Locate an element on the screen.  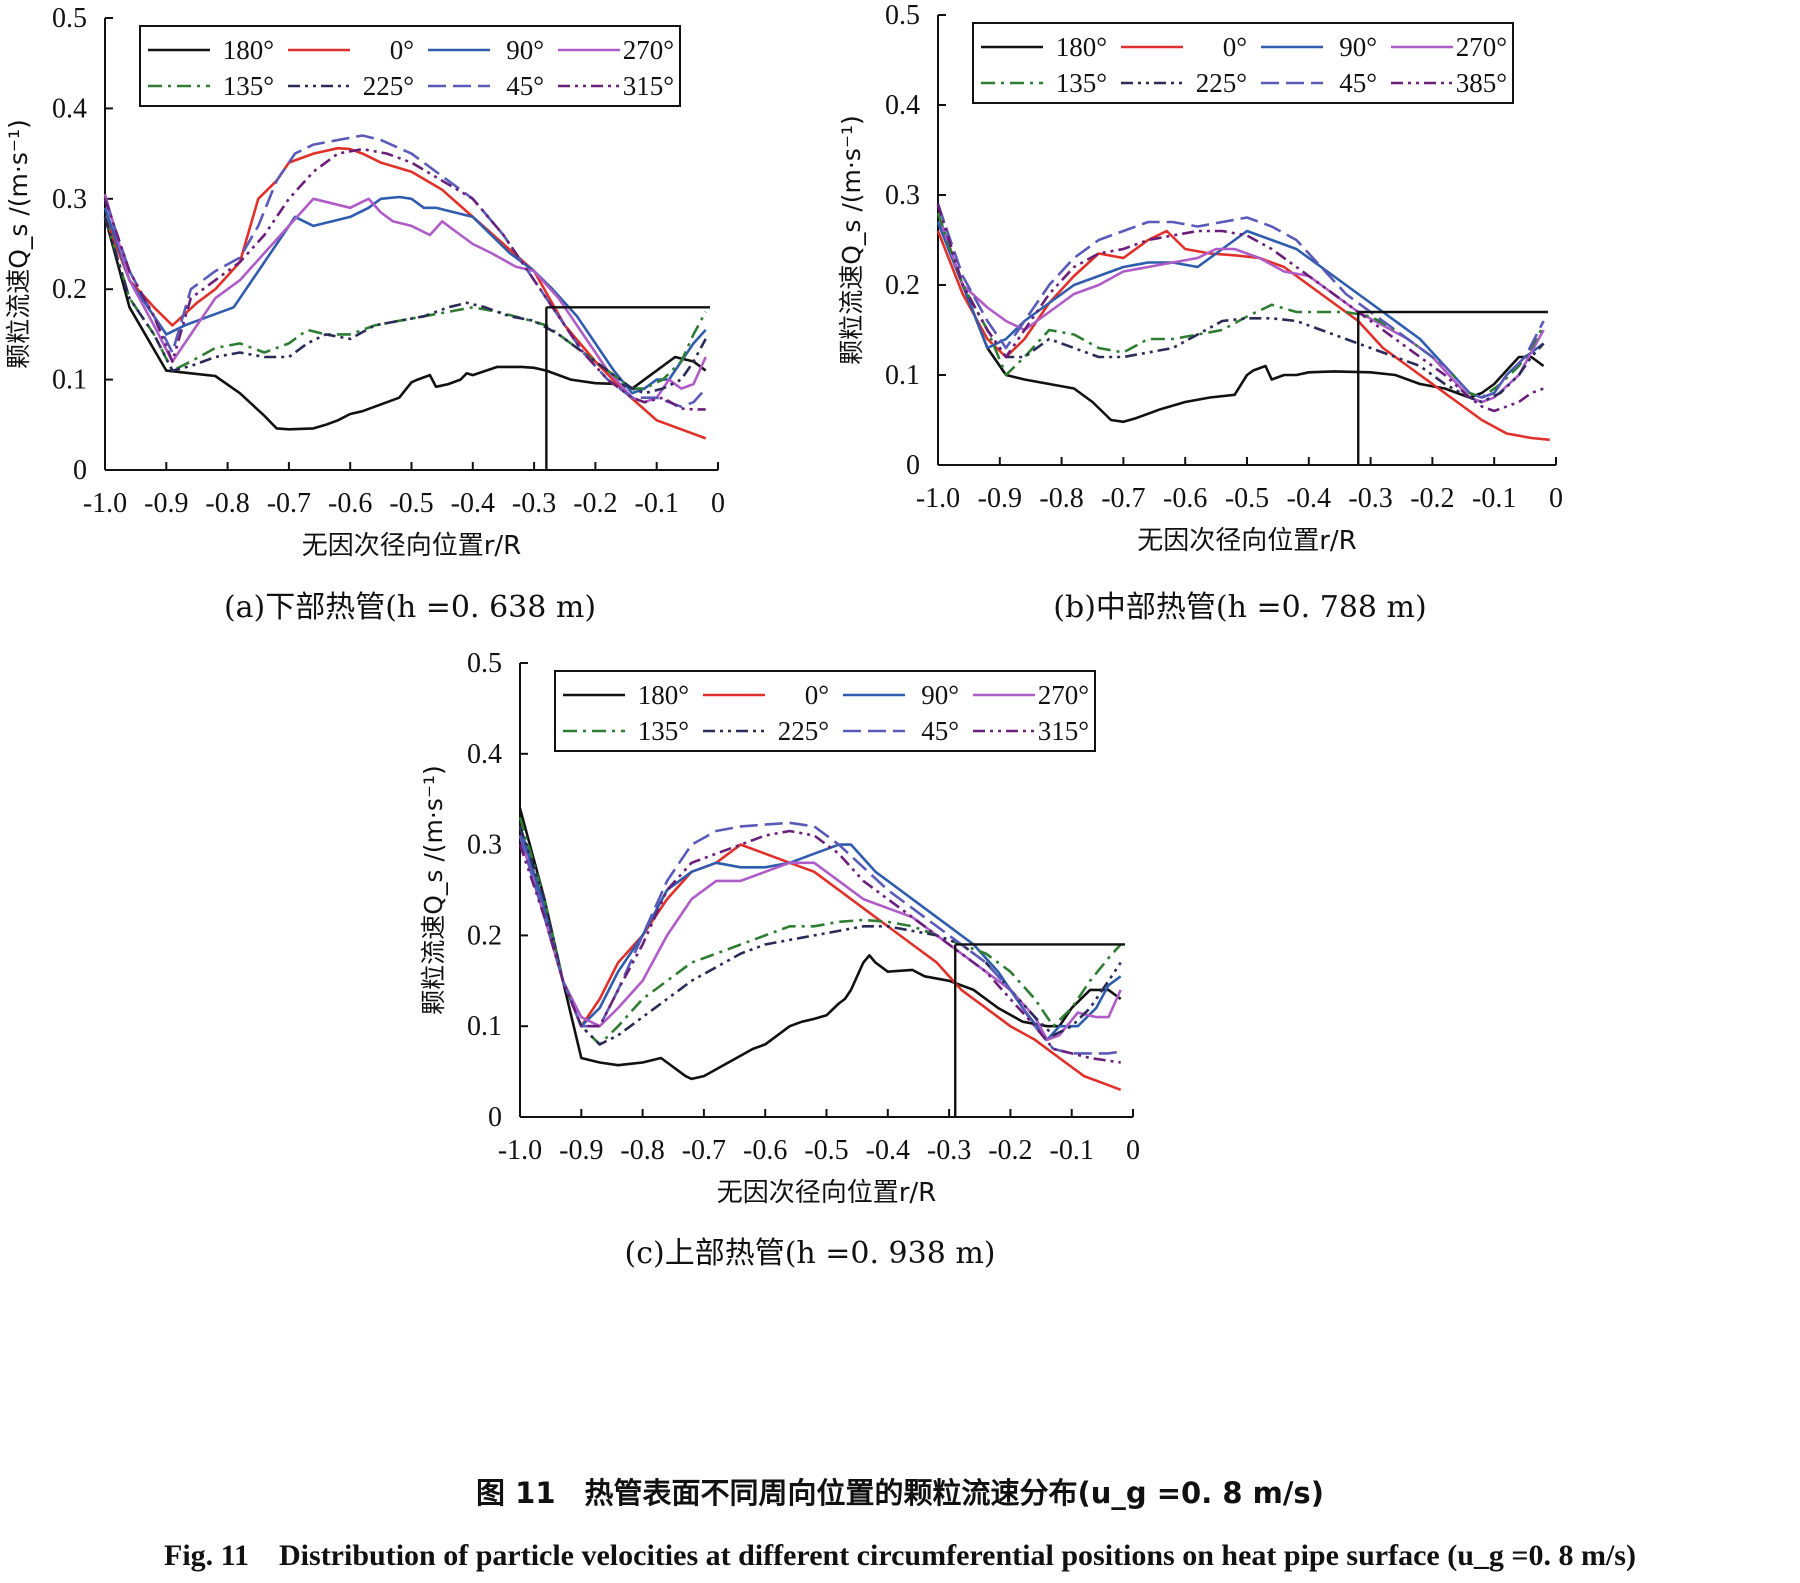
series-line-270deg is located at coordinates (820, 938).